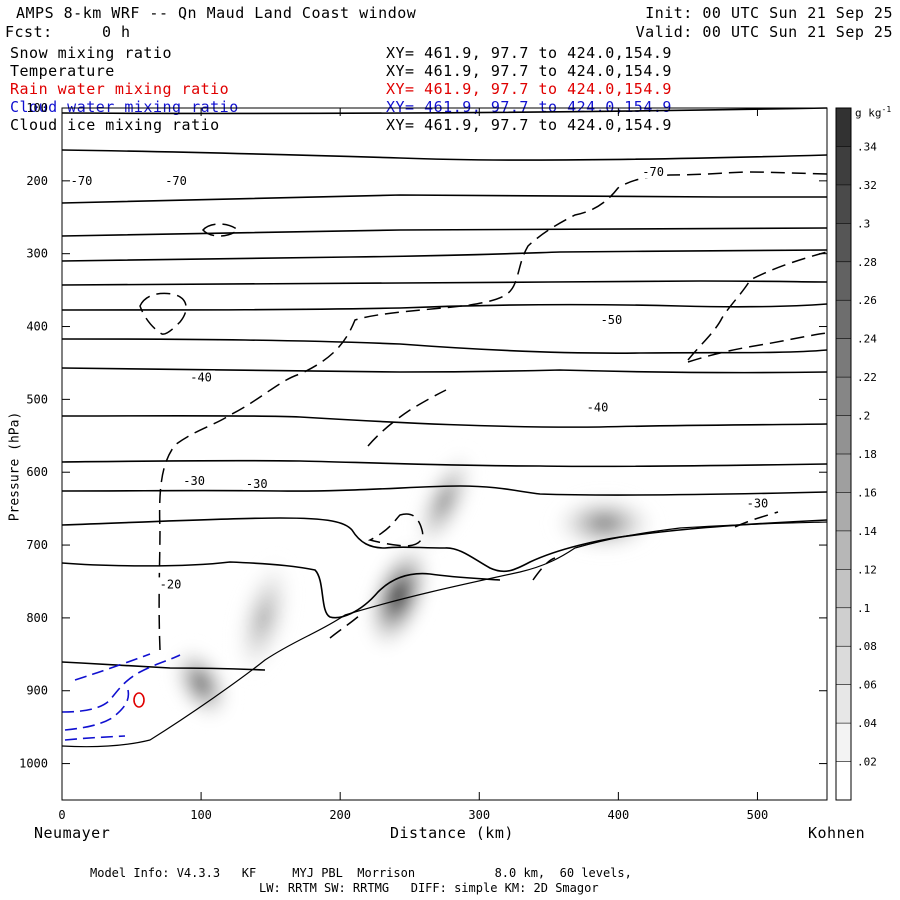 The height and width of the screenshot is (900, 900). Describe the element at coordinates (37, 327) in the screenshot. I see `y-tick-label: 400` at that location.